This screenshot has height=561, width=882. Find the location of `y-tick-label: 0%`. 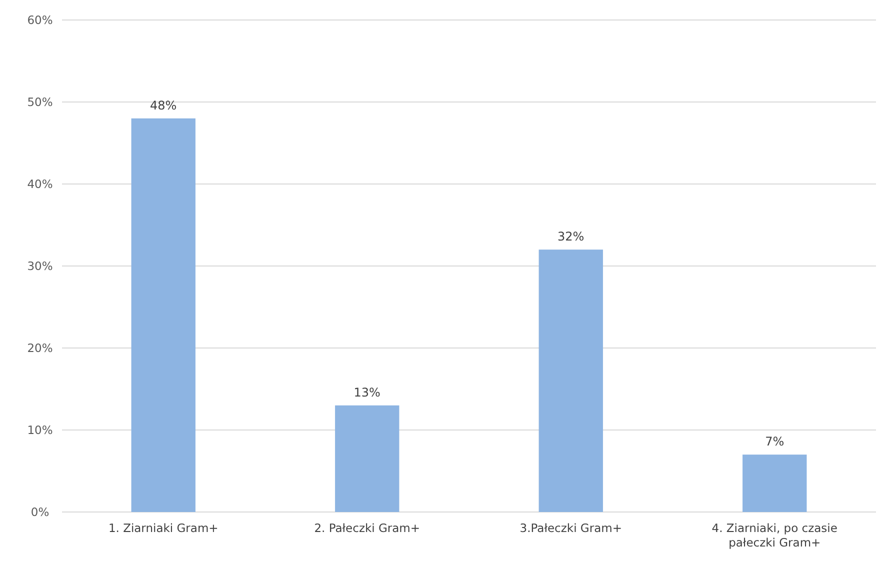

y-tick-label: 0% is located at coordinates (40, 512).